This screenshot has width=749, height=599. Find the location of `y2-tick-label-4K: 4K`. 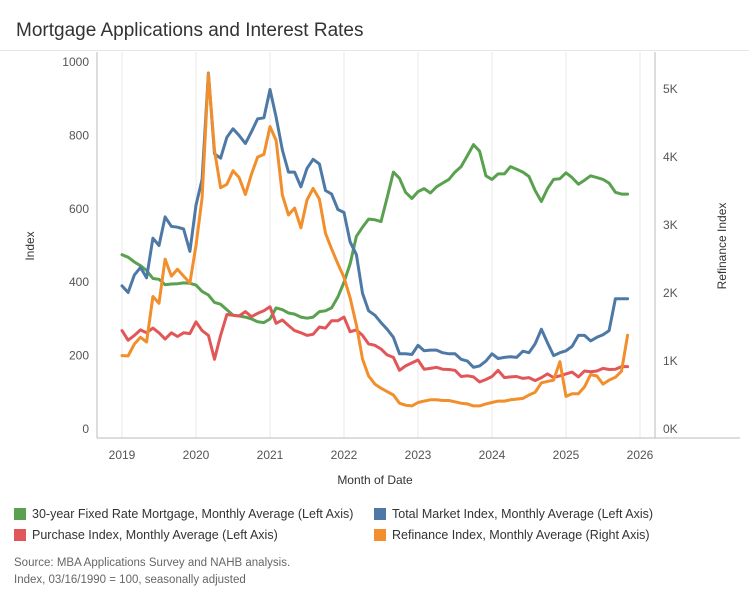

y2-tick-label-4K: 4K is located at coordinates (670, 157).